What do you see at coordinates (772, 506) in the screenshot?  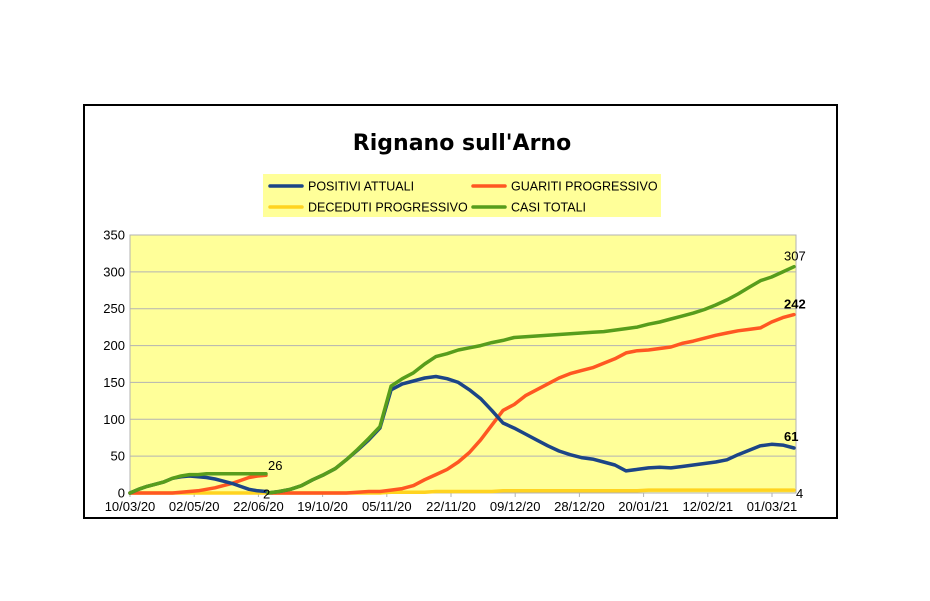 I see `x-tick-label-10: 01/03/21` at bounding box center [772, 506].